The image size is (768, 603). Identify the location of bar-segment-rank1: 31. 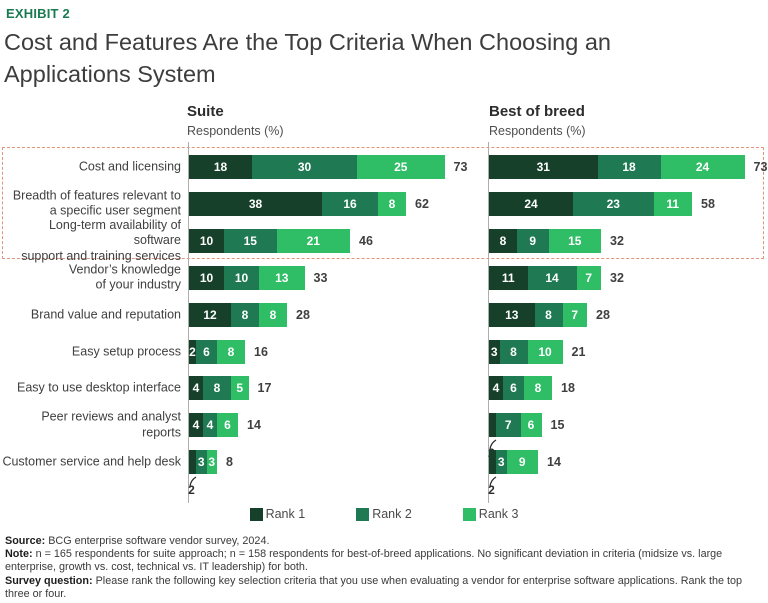
(543, 167).